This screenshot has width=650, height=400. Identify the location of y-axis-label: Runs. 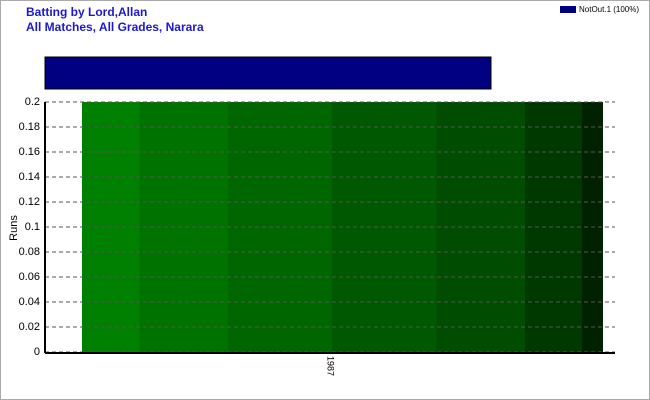
(14, 228).